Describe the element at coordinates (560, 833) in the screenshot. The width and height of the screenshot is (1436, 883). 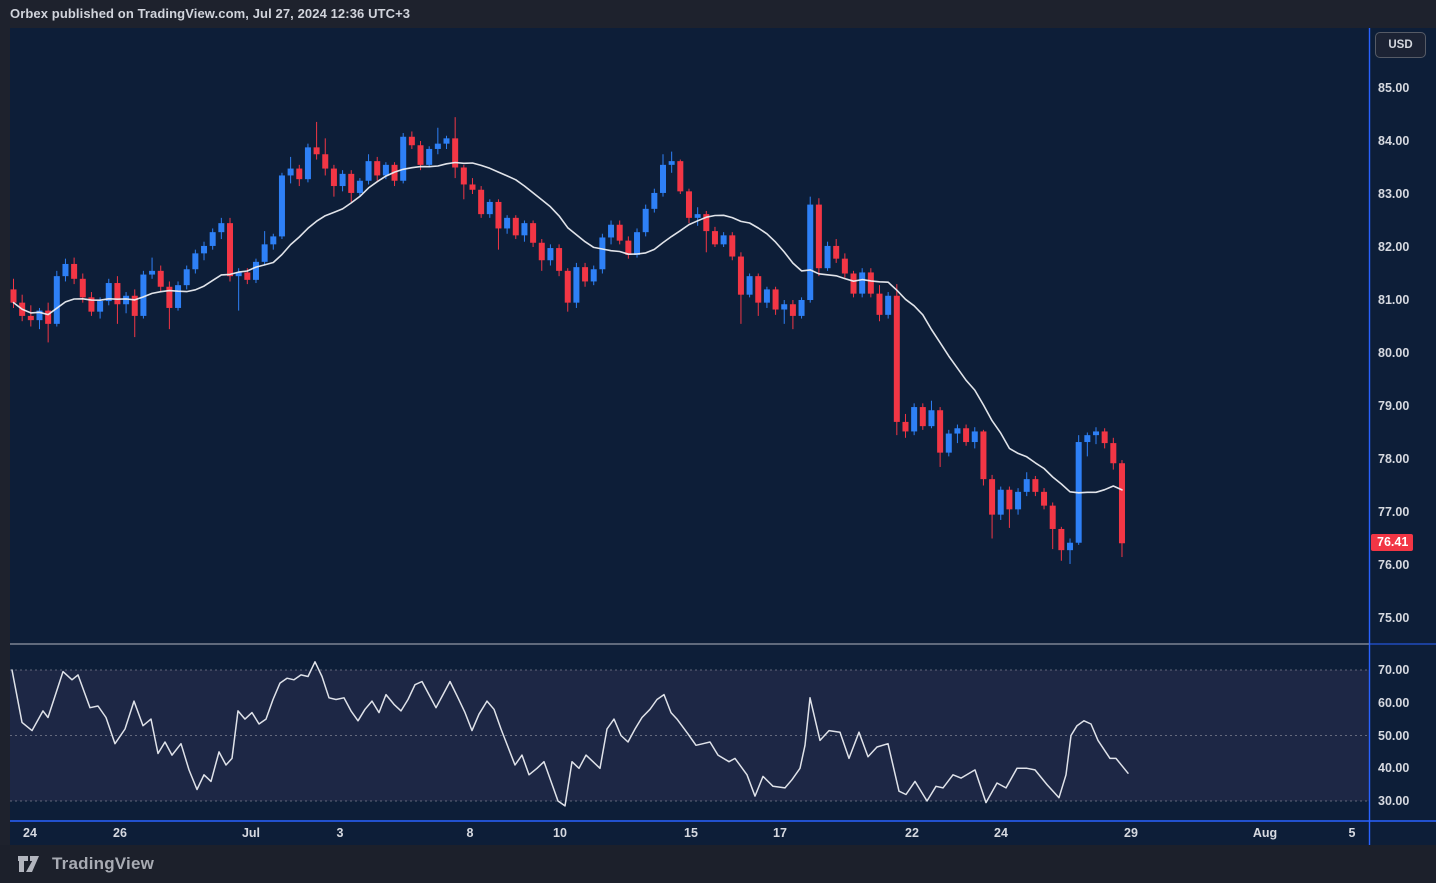
I see `time-axis-label: 10` at that location.